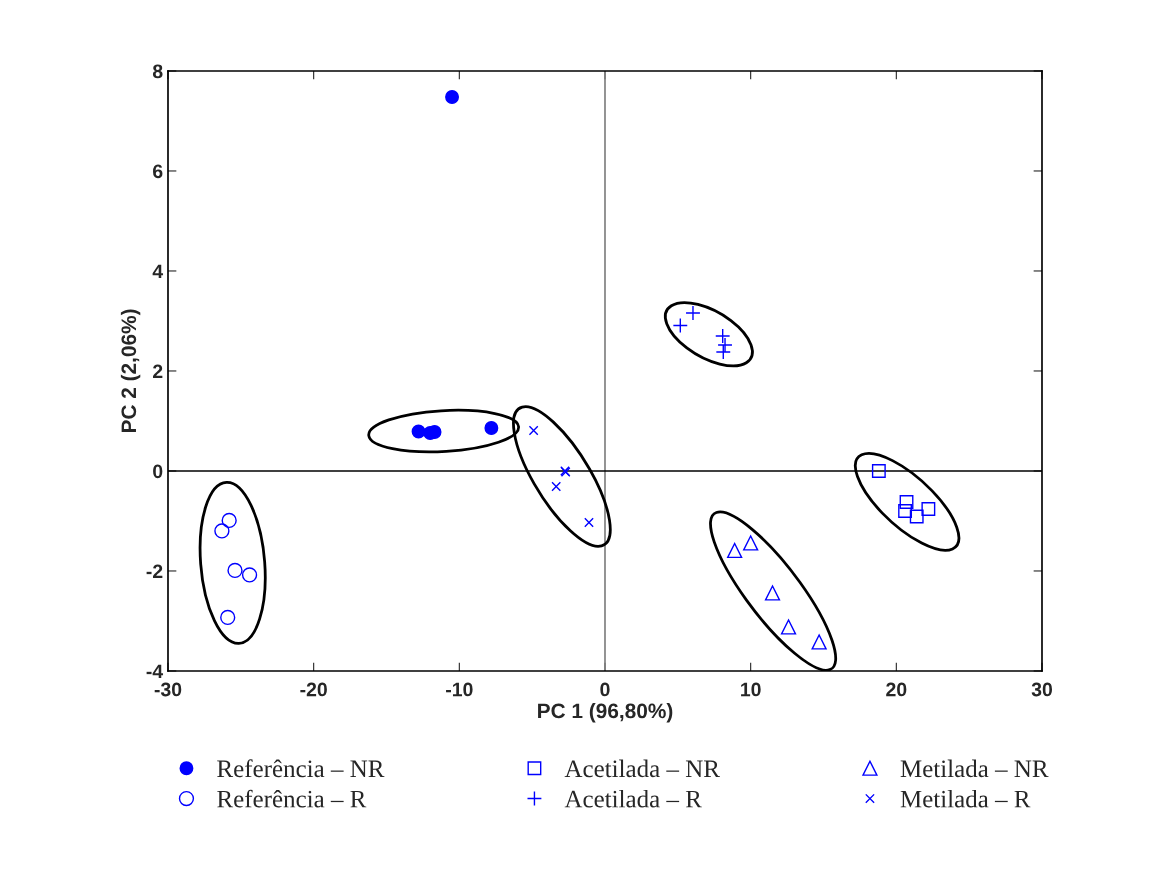  Describe the element at coordinates (157, 71) in the screenshot. I see `y-tick-label: 8` at that location.